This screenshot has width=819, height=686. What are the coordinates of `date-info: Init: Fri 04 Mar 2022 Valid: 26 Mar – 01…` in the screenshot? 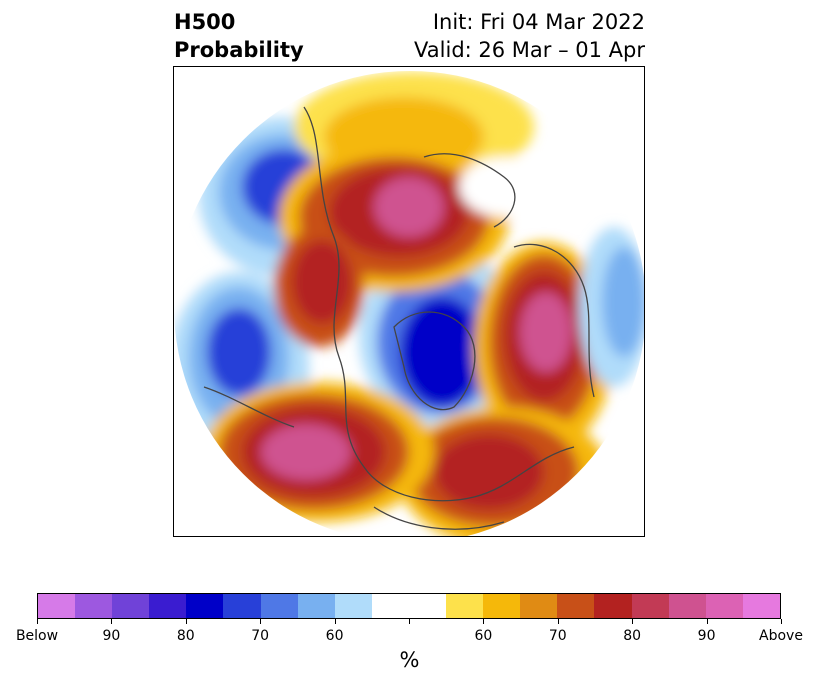 It's located at (529, 36).